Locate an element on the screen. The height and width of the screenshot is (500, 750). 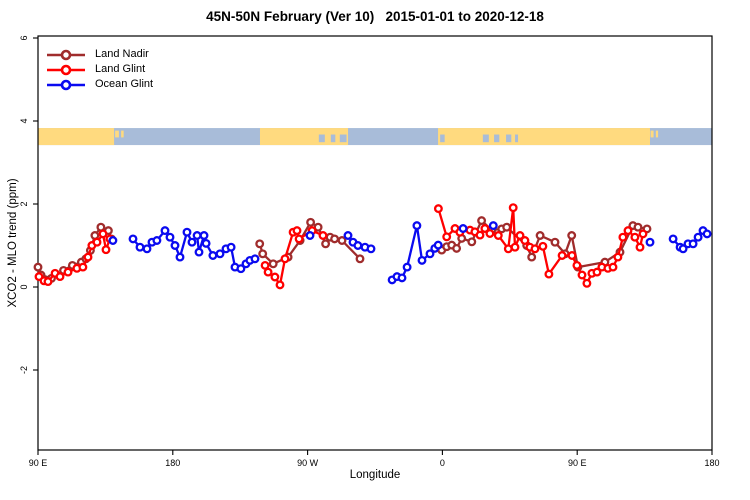
x-tick-label: 0 is located at coordinates (442, 463).